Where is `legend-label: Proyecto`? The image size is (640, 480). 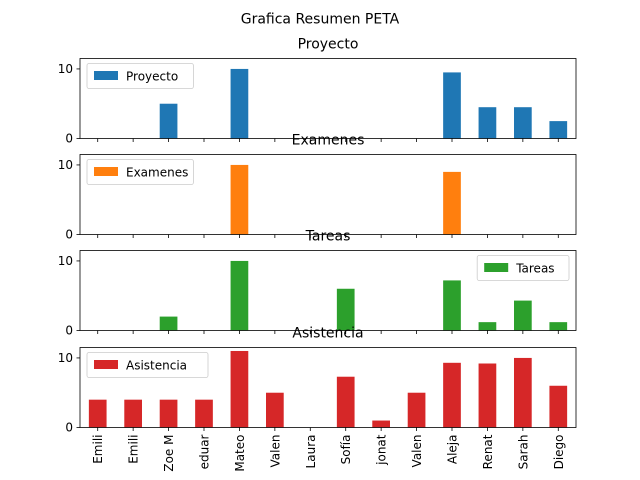
legend-label: Proyecto is located at coordinates (152, 77).